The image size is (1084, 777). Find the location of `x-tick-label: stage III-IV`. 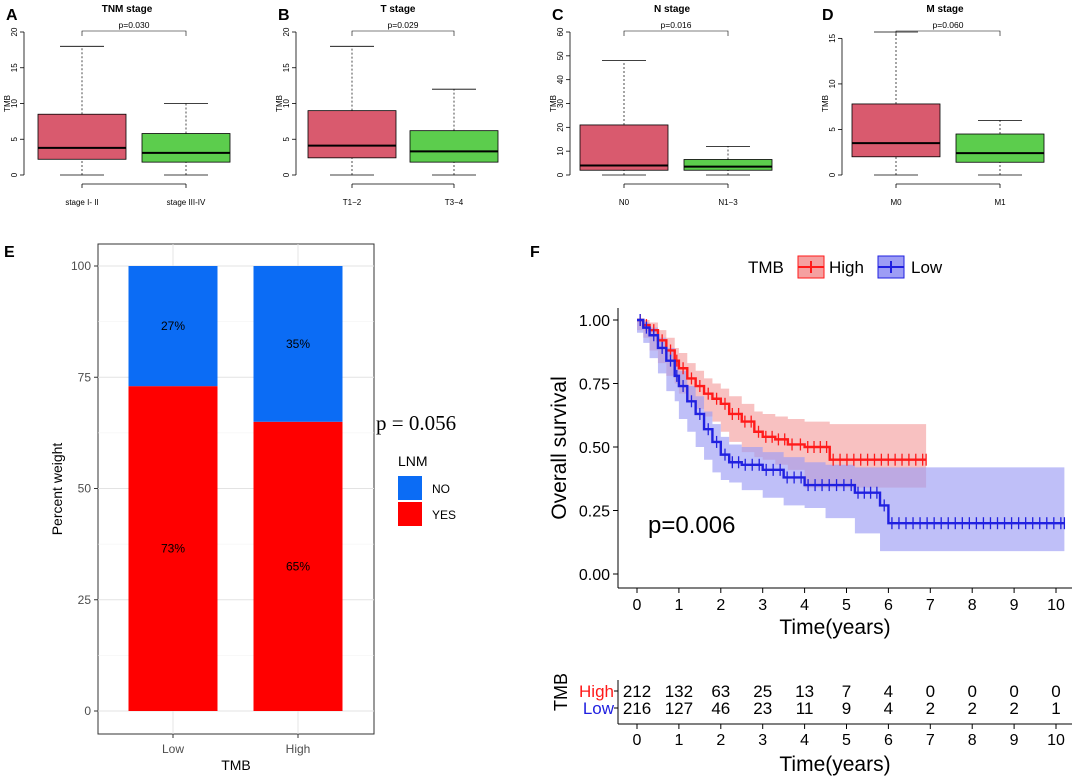

x-tick-label: stage III-IV is located at coordinates (186, 202).